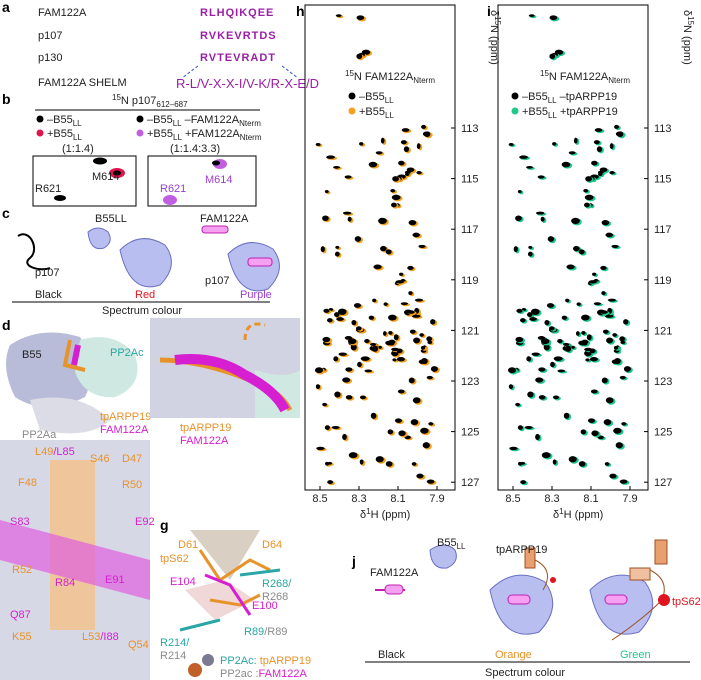  What do you see at coordinates (34, 252) in the screenshot?
I see `p107-chain` at bounding box center [34, 252].